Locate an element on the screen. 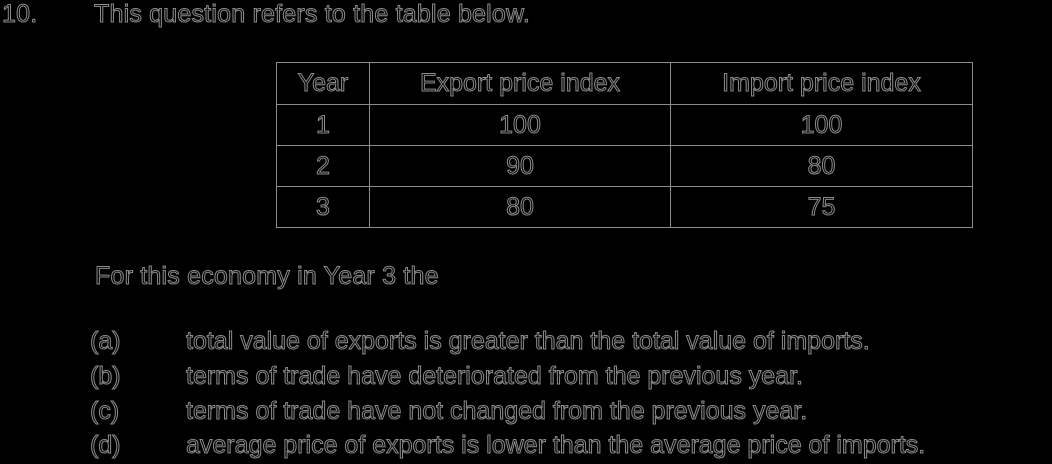  option-letter: (d) is located at coordinates (106, 445).